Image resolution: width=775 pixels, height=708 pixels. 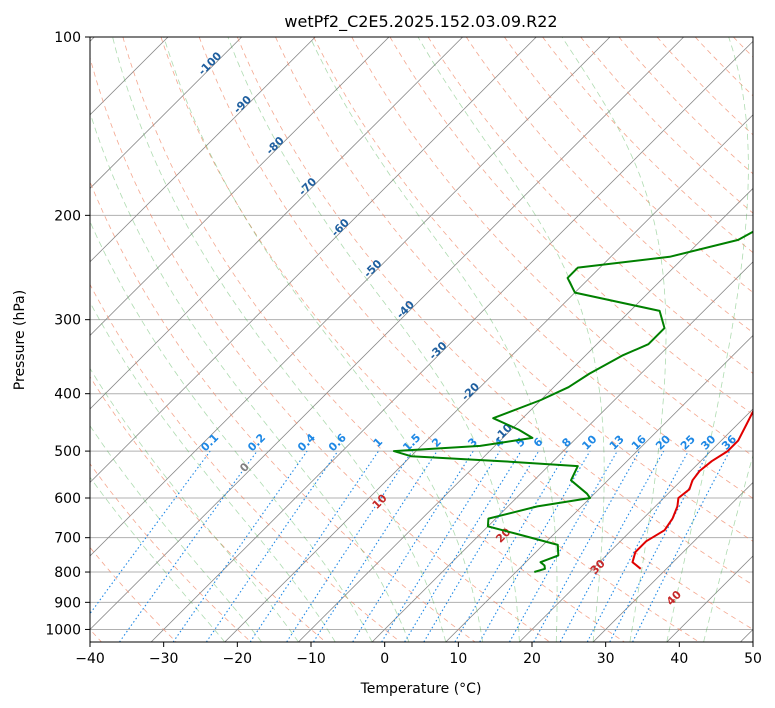 I want to click on x-tick-label: 30, so click(x=606, y=659).